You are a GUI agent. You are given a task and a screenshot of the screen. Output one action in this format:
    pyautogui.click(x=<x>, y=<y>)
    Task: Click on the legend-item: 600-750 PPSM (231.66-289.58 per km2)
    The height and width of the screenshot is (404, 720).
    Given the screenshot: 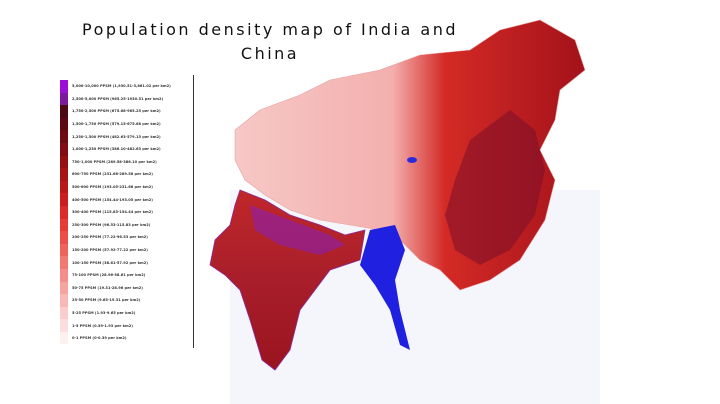 What is the action you would take?
    pyautogui.click(x=125, y=174)
    